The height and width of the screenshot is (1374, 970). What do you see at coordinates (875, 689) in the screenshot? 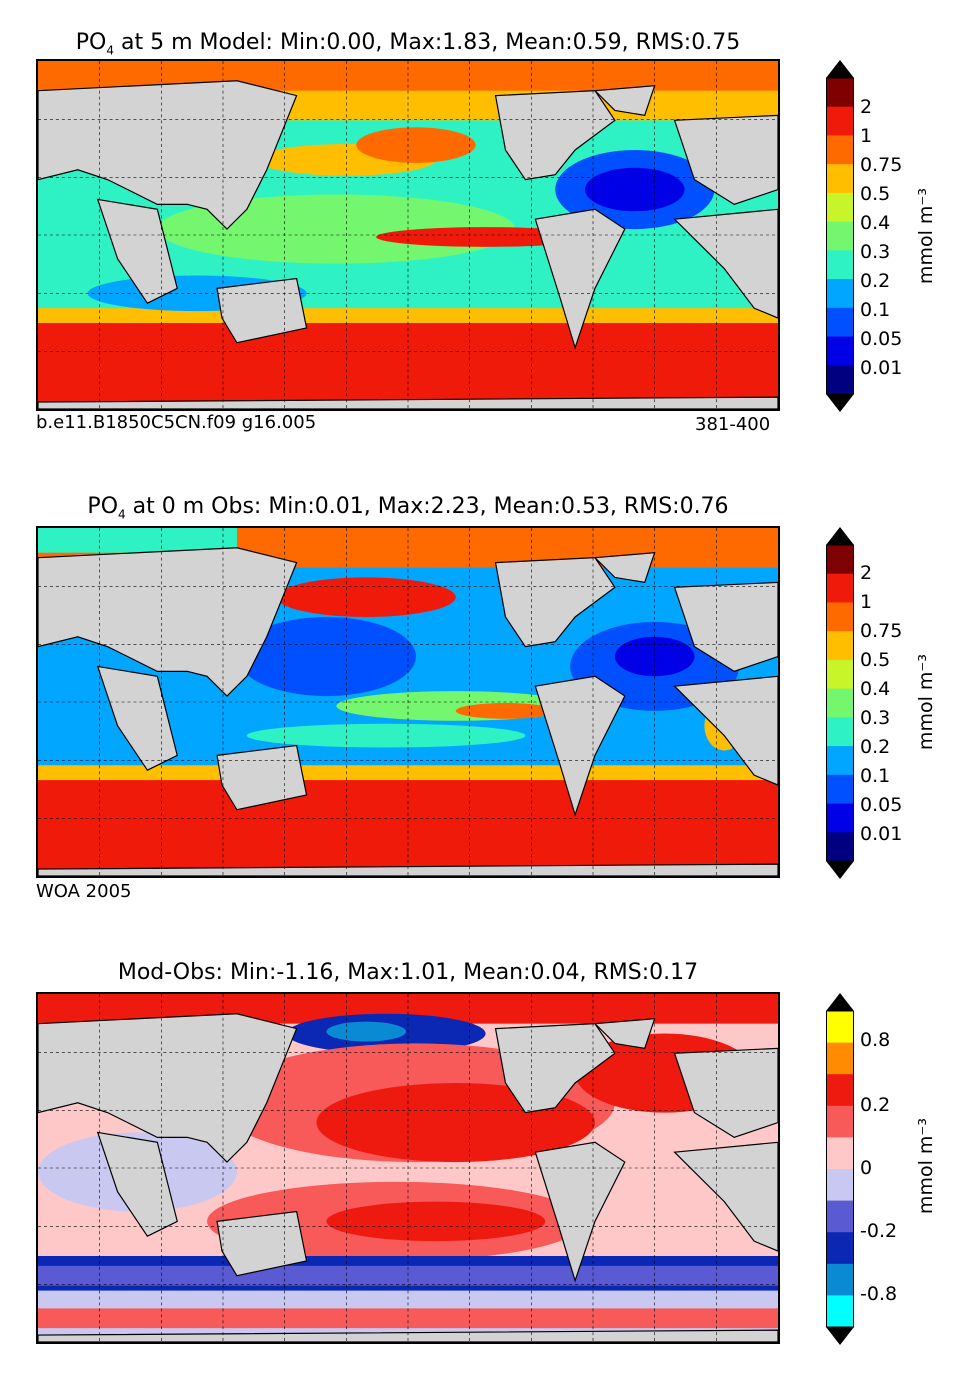
I see `panel2-tick-4: 0.4` at bounding box center [875, 689].